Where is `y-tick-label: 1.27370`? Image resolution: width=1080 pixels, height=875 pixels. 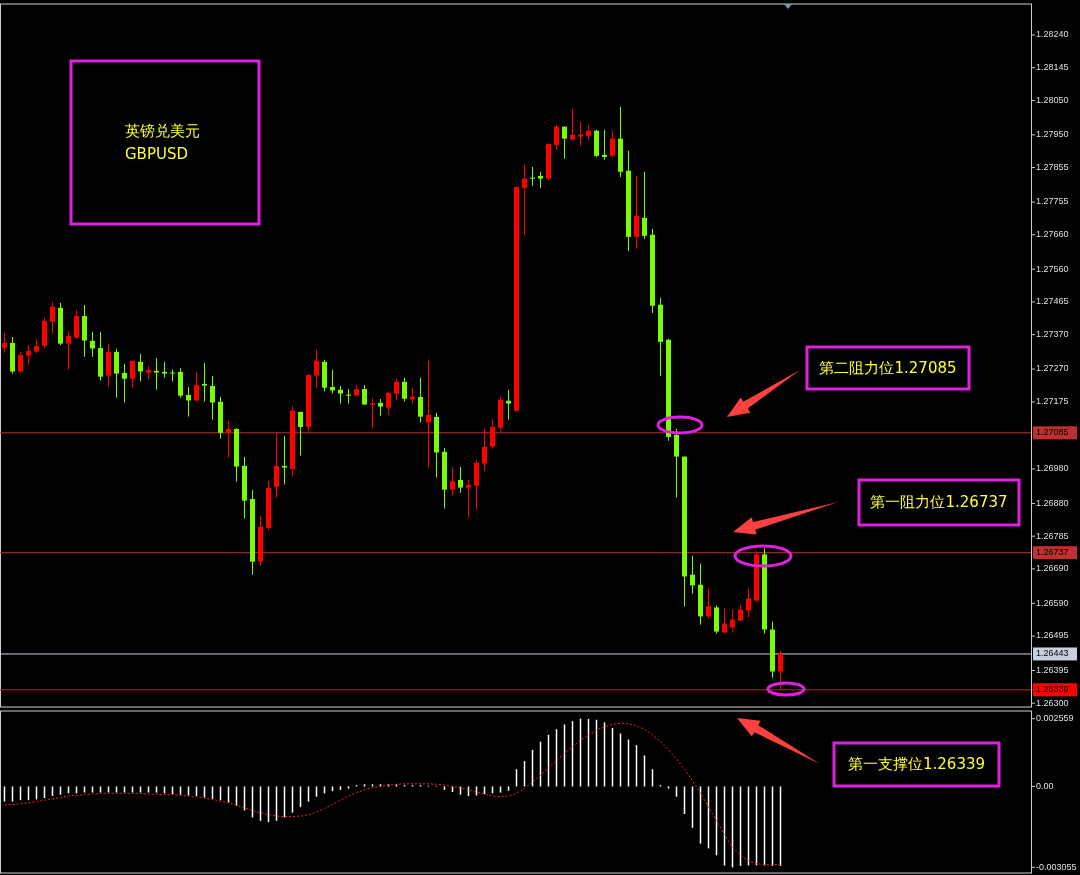 y-tick-label: 1.27370 is located at coordinates (1052, 334).